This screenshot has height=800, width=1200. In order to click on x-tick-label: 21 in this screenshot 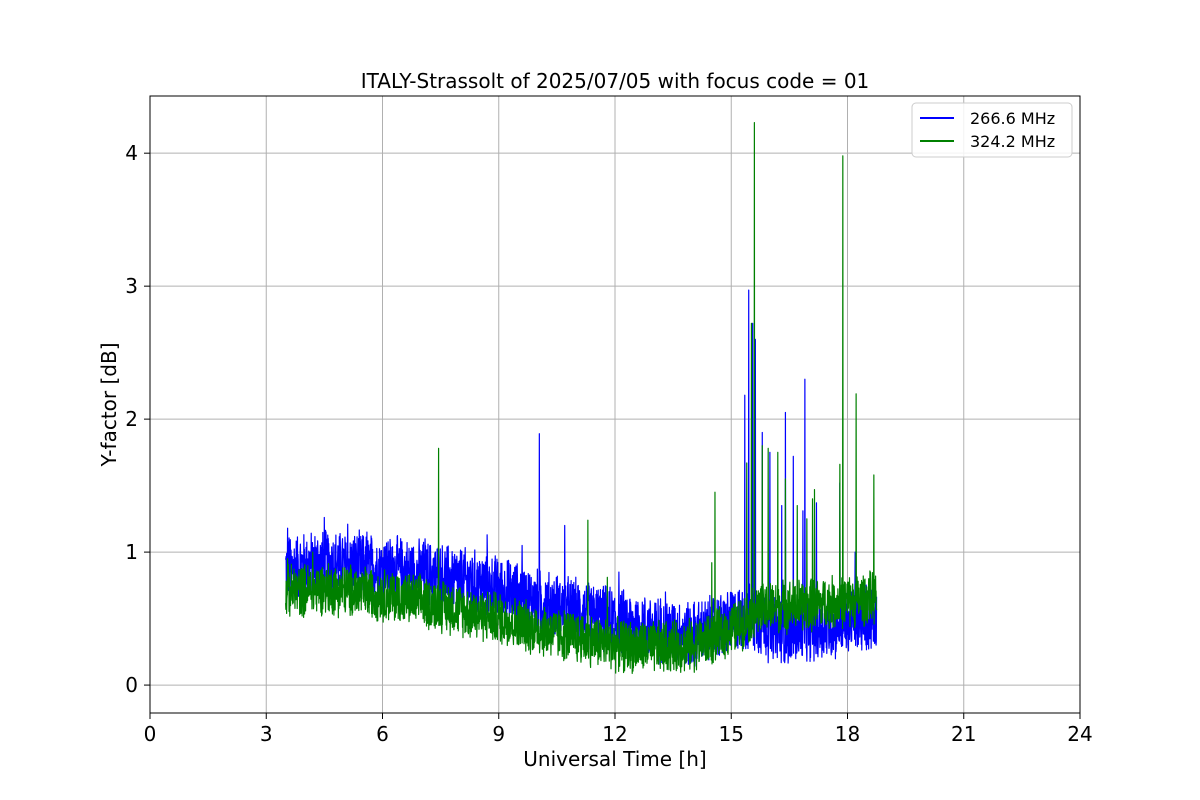, I will do `click(963, 734)`.